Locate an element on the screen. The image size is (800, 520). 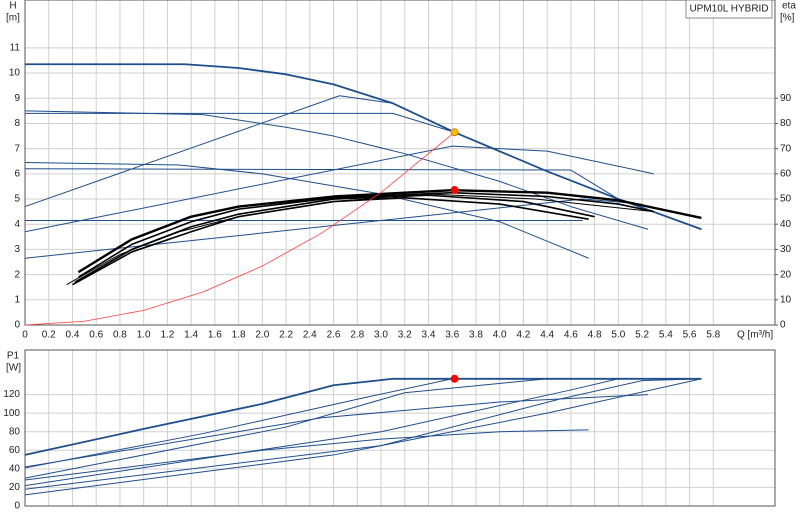
x-tick-label: 2.2 is located at coordinates (286, 335).